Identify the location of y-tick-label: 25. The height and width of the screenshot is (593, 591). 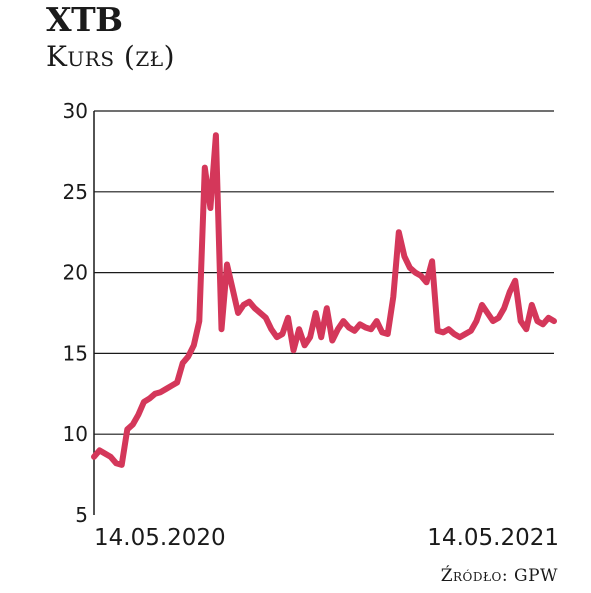
(75, 192).